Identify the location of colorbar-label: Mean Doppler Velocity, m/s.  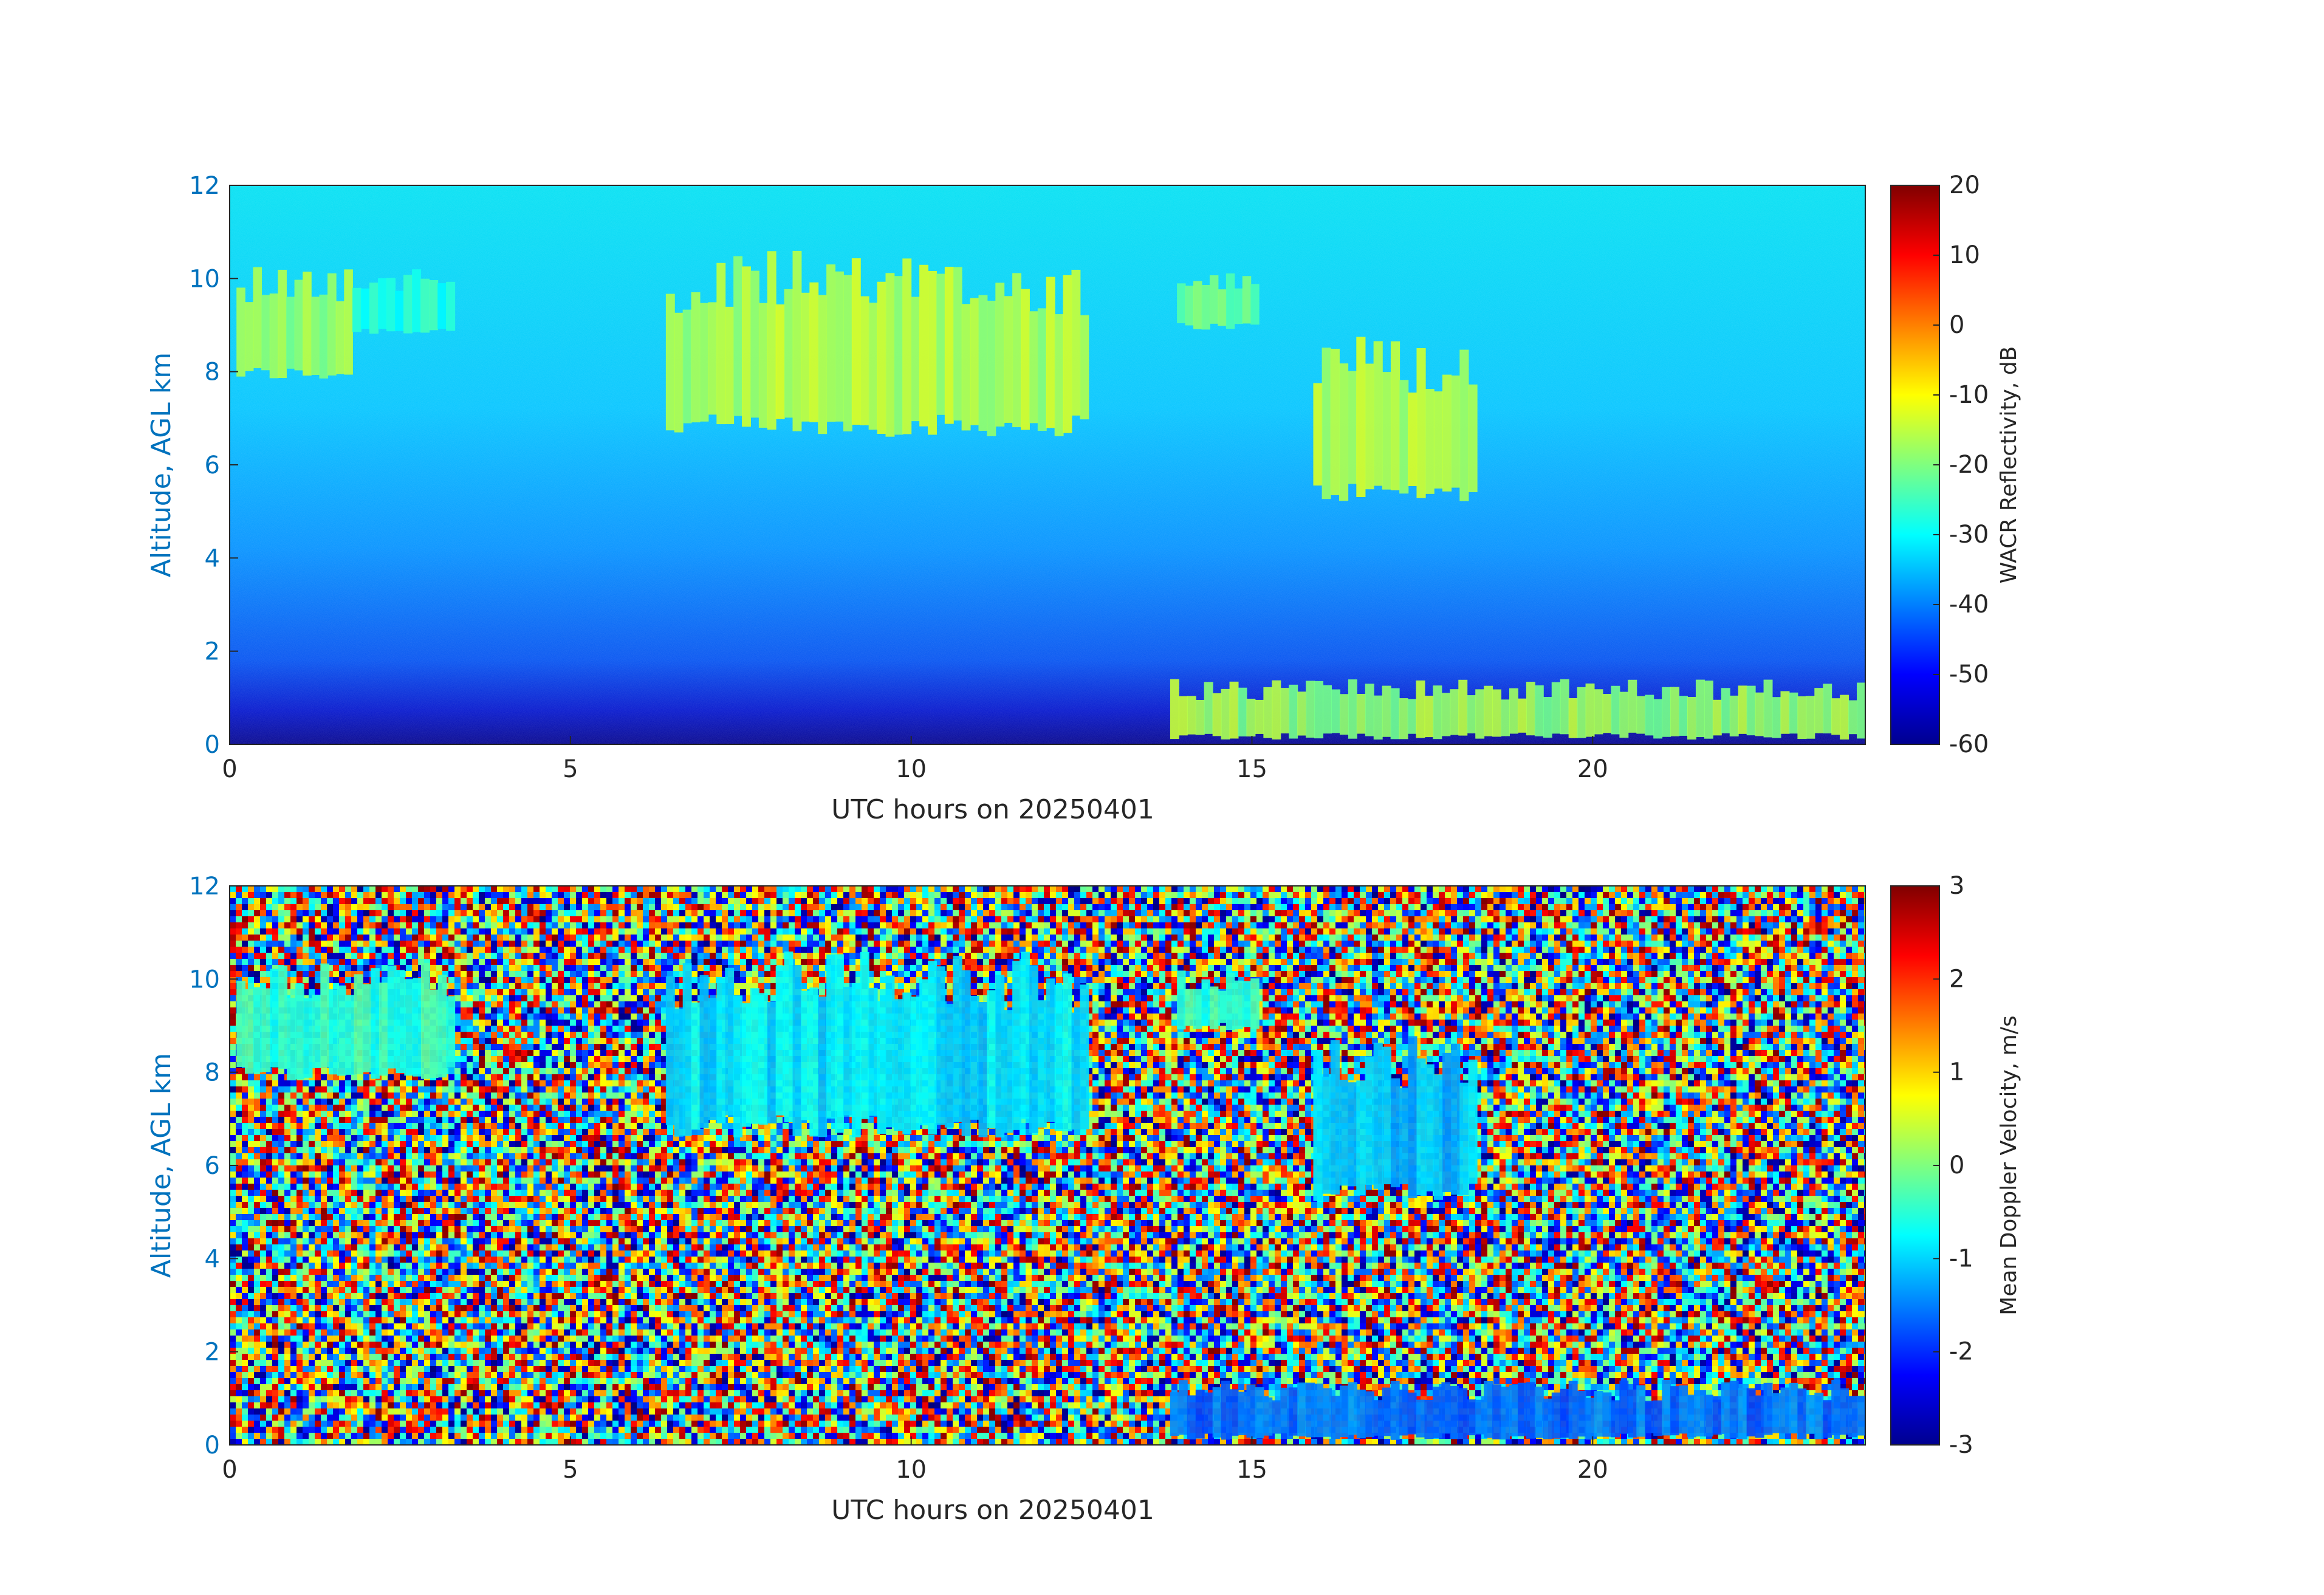
(2009, 1165).